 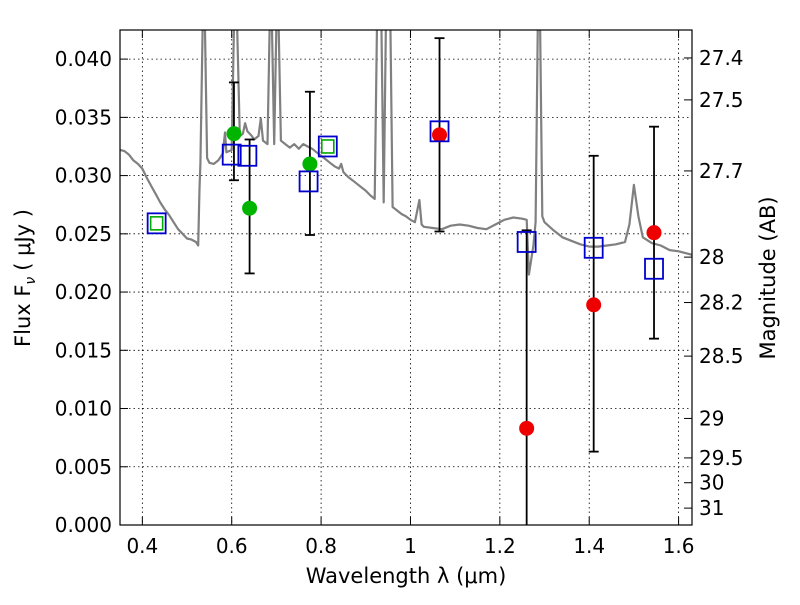 I want to click on x-axis-title: Wavelength λ (μm), so click(x=406, y=576).